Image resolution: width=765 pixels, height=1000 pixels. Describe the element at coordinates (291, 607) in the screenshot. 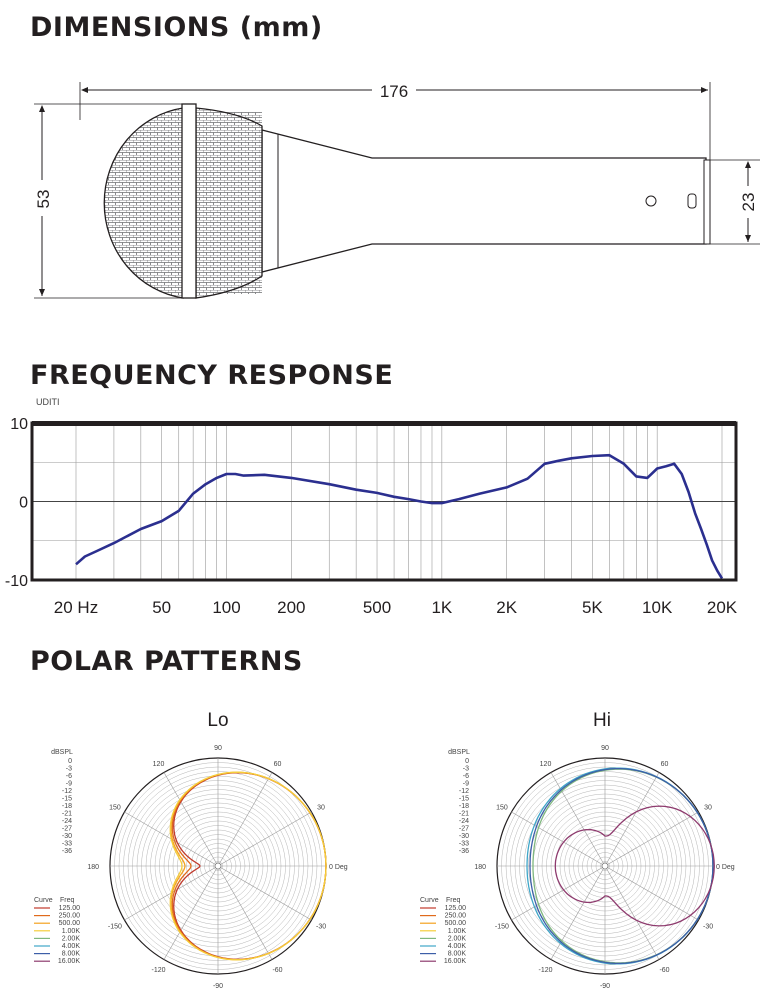

I see `frequency-x-tick-label: 200` at that location.